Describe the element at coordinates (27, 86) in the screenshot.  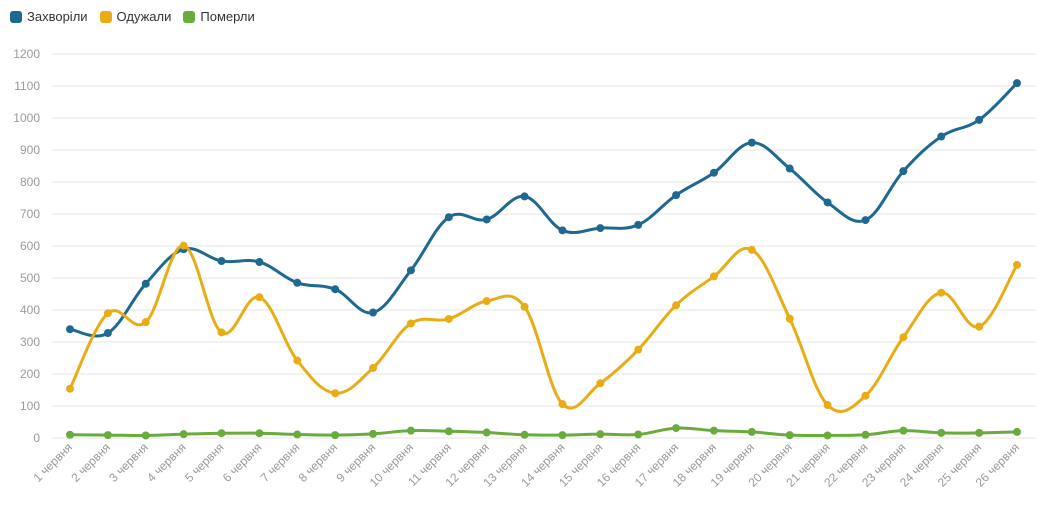
I see `y-tick-label: 1100` at that location.